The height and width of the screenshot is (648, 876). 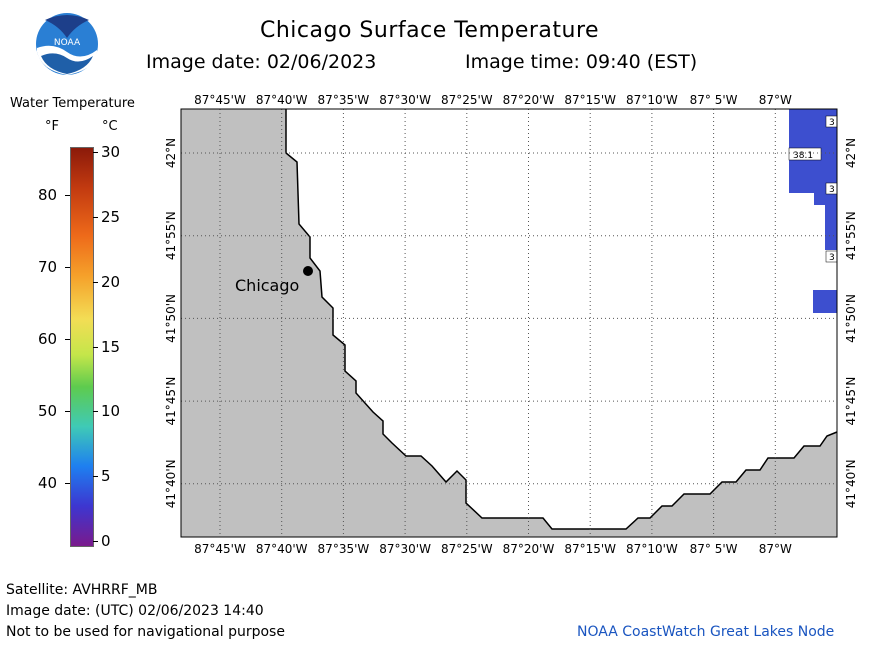 I want to click on chicago-marker, so click(x=308, y=271).